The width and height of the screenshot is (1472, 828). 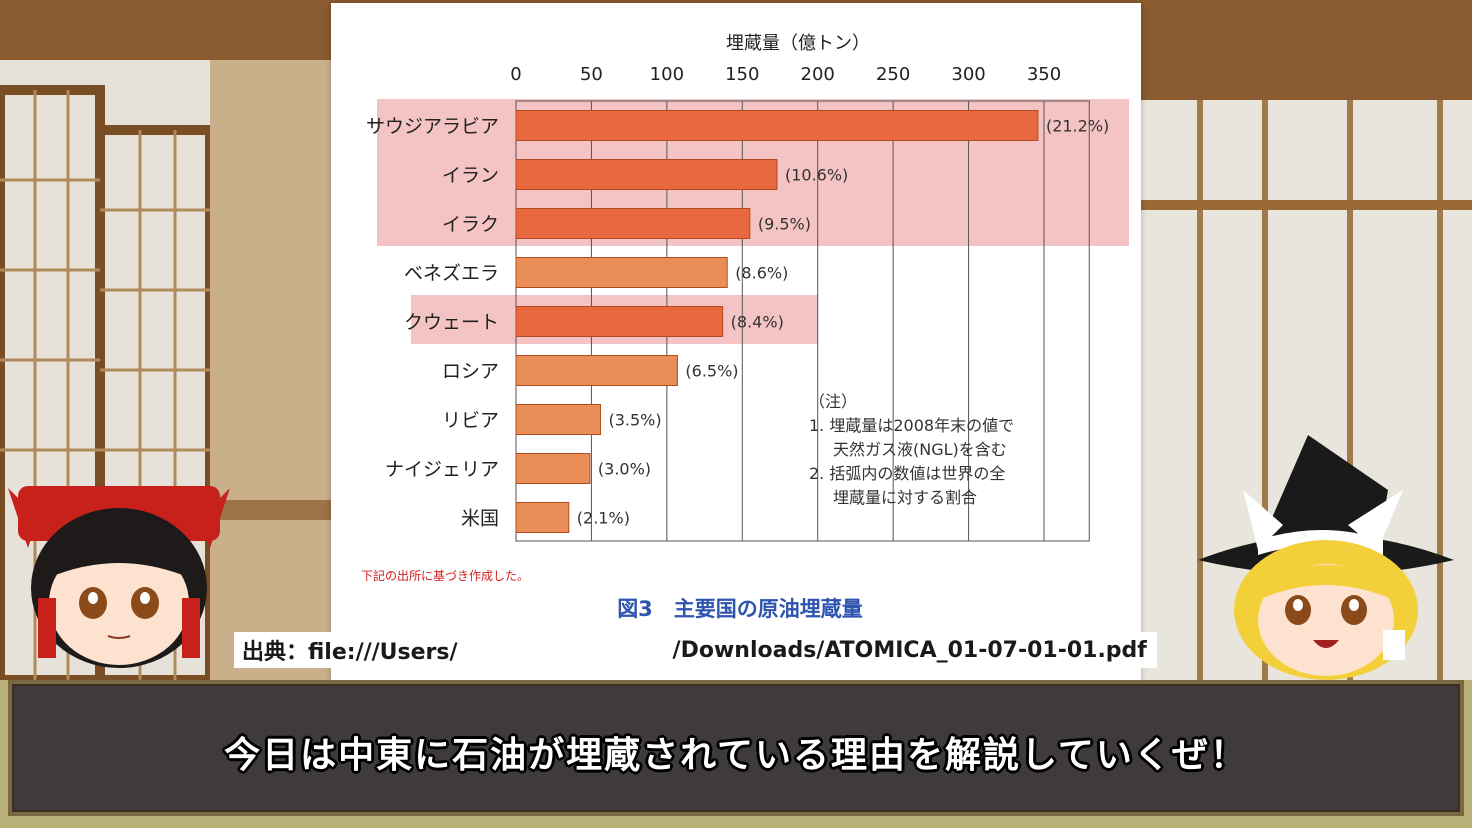 What do you see at coordinates (740, 609) in the screenshot?
I see `chart-caption: 図3 主要国の原油埋蔵量` at bounding box center [740, 609].